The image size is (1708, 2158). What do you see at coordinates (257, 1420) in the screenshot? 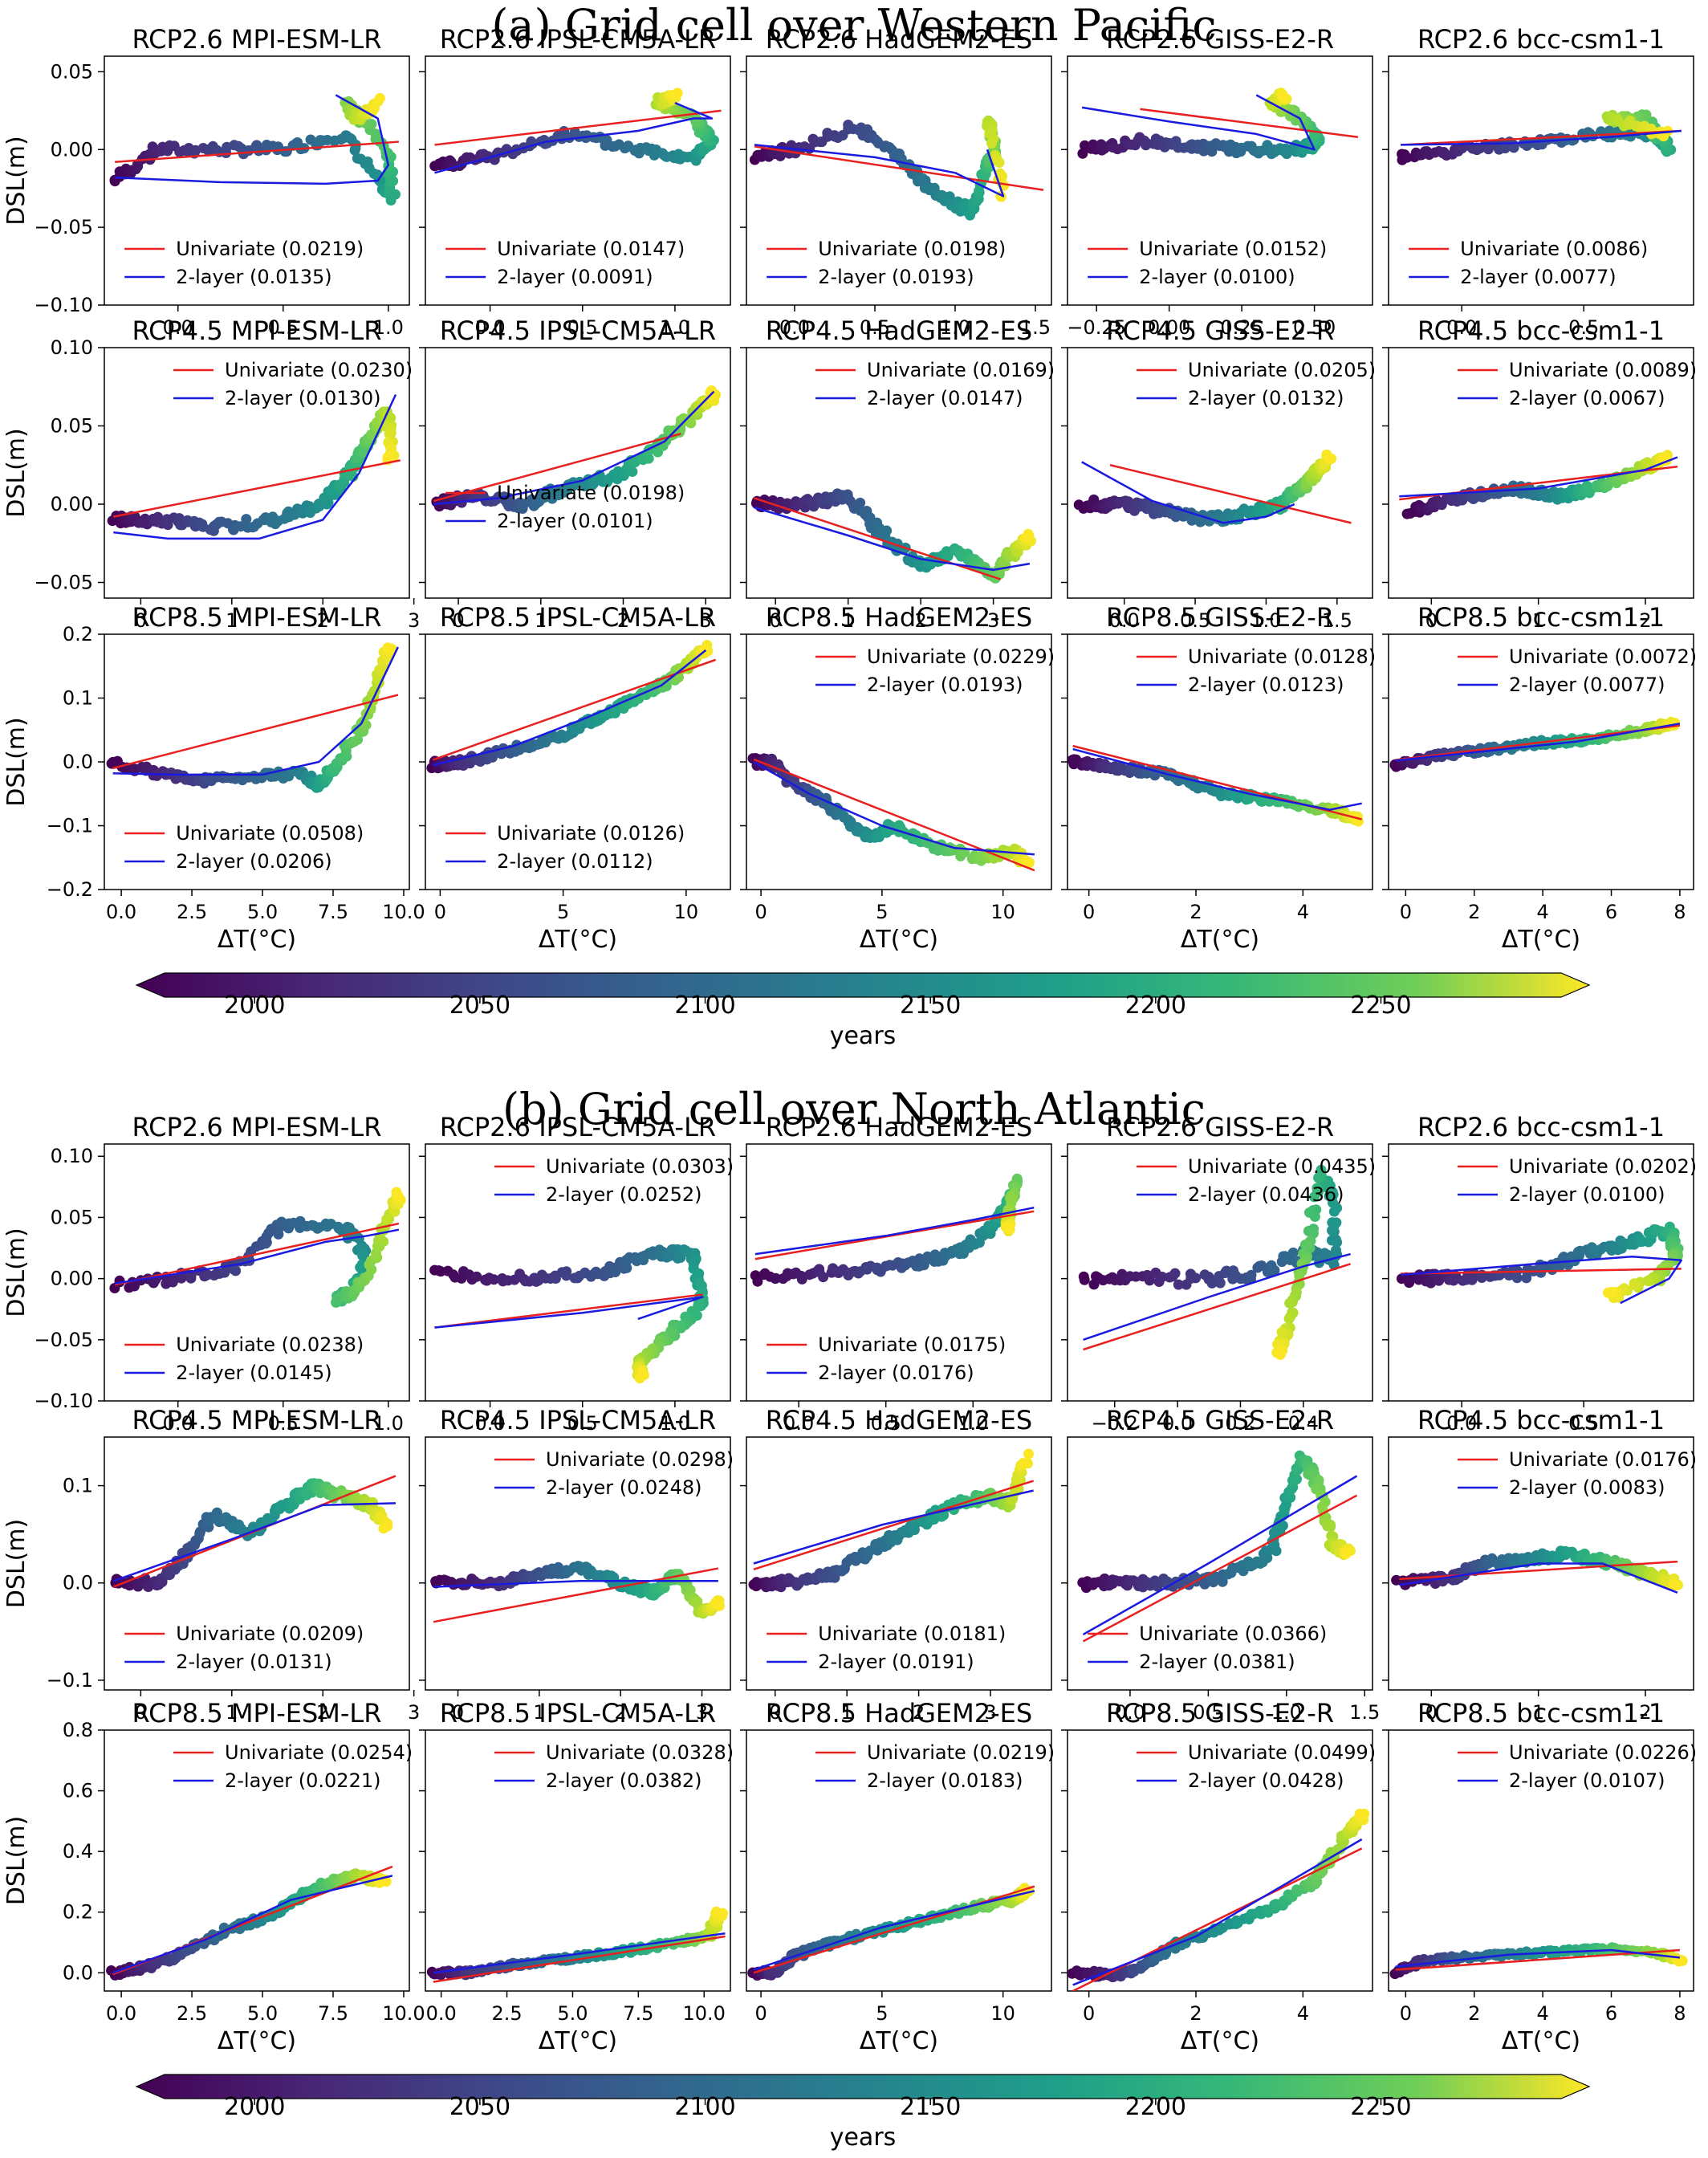
I see `panel-title: RCP4.5 MPI-ESM-LR` at bounding box center [257, 1420].